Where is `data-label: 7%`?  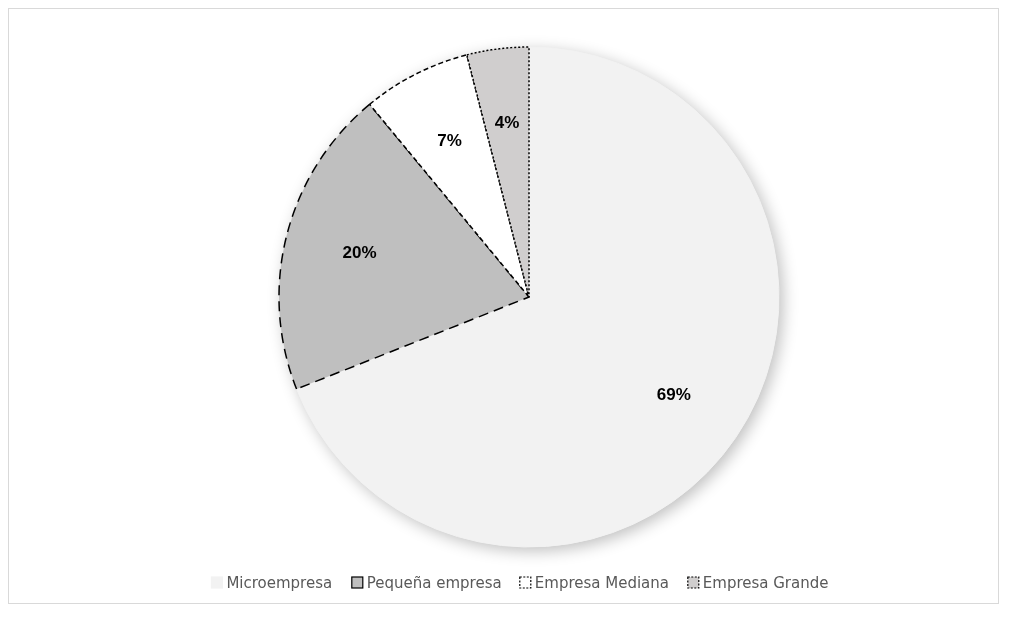 data-label: 7% is located at coordinates (449, 140).